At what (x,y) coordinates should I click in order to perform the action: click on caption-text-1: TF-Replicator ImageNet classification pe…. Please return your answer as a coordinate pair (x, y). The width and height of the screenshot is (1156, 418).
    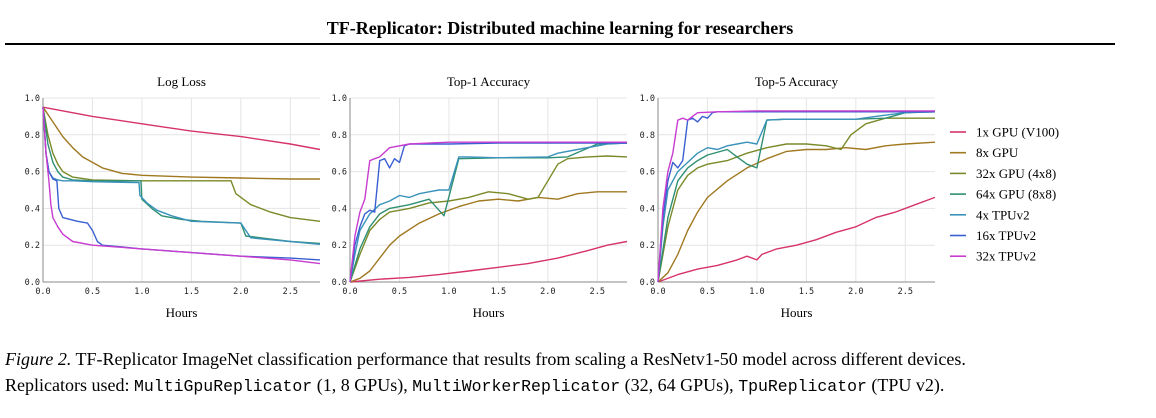
    Looking at the image, I should click on (518, 359).